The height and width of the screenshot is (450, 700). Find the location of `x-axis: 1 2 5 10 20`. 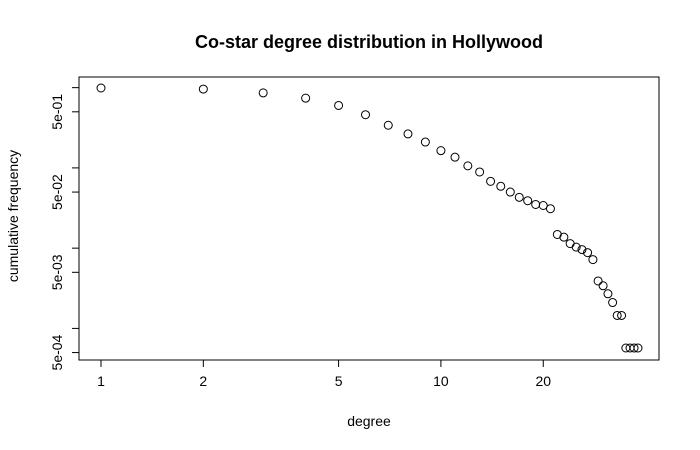

x-axis: 1 2 5 10 20 is located at coordinates (324, 374).